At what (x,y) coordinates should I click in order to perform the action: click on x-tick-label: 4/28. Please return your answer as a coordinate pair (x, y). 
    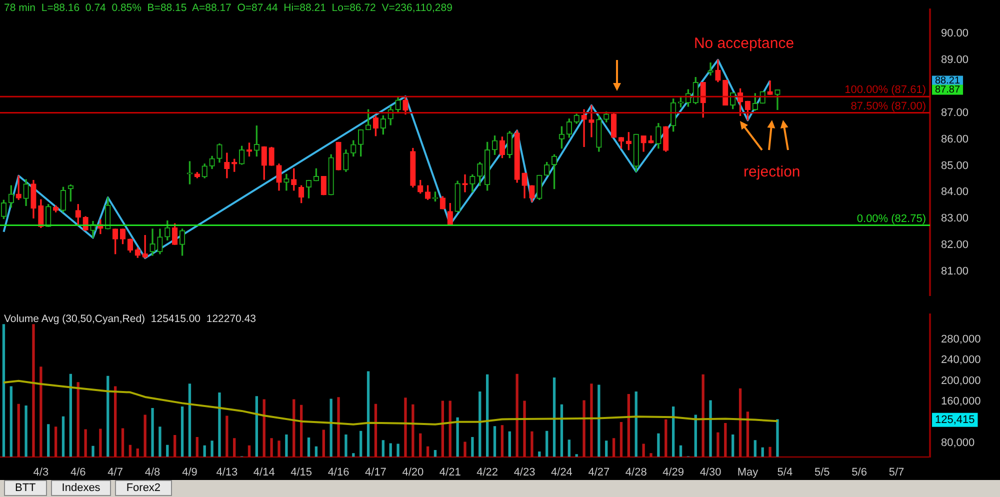
    Looking at the image, I should click on (636, 472).